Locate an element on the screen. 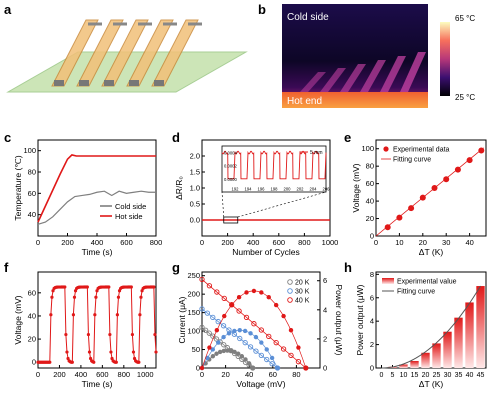 The image size is (500, 412). y-tick-label: 0.5 is located at coordinates (195, 204).